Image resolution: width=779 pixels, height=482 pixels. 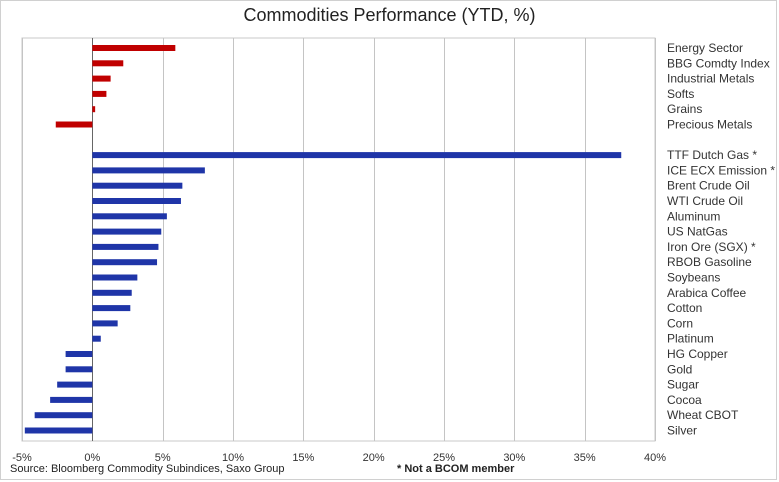 I want to click on category-label: Grains, so click(x=684, y=109).